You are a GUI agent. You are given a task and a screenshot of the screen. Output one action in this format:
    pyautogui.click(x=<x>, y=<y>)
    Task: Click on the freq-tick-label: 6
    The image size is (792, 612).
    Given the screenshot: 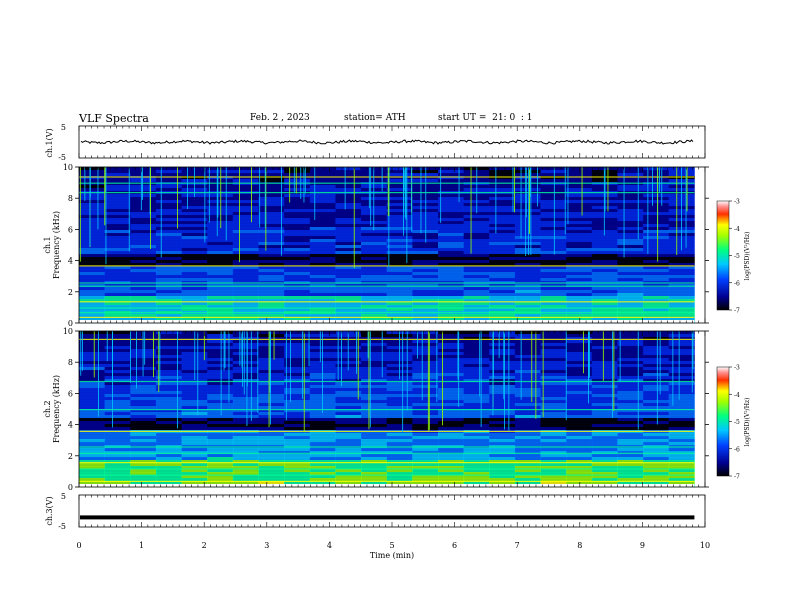 What is the action you would take?
    pyautogui.click(x=70, y=393)
    